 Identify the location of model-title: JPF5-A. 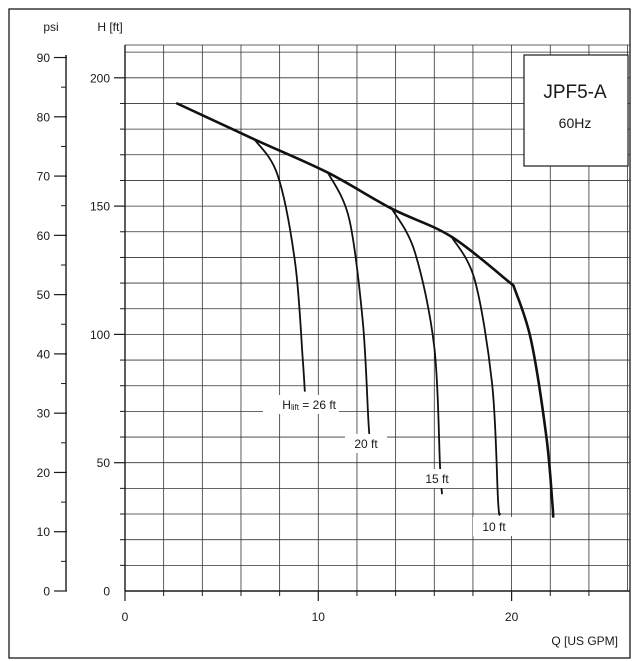
(575, 92).